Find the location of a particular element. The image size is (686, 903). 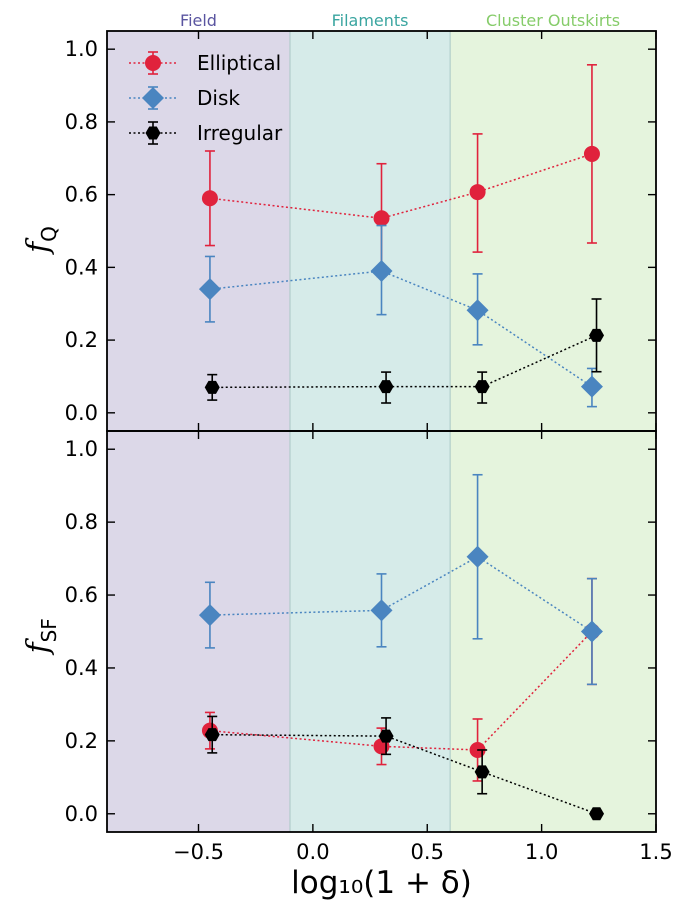

x-tick-label: 1.5 is located at coordinates (655, 852).